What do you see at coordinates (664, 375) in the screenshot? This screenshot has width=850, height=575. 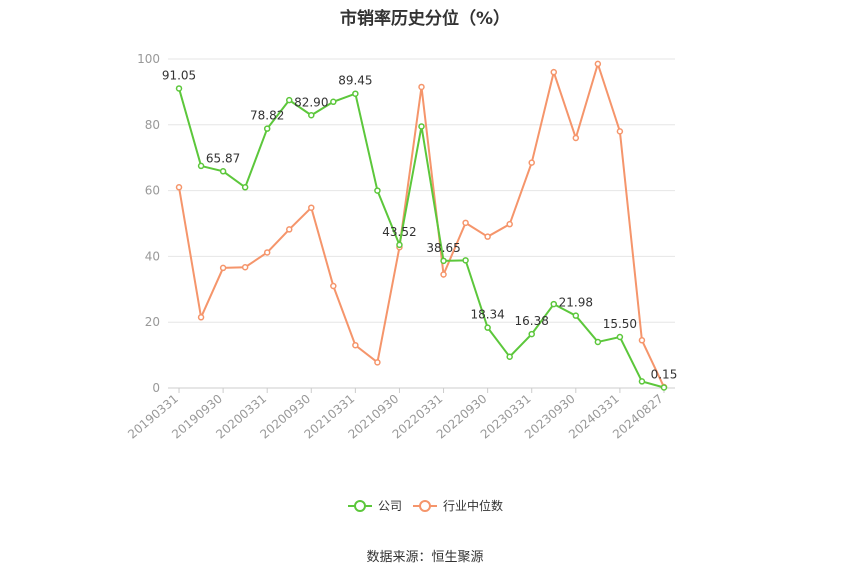 I see `data-label: 0.15` at bounding box center [664, 375].